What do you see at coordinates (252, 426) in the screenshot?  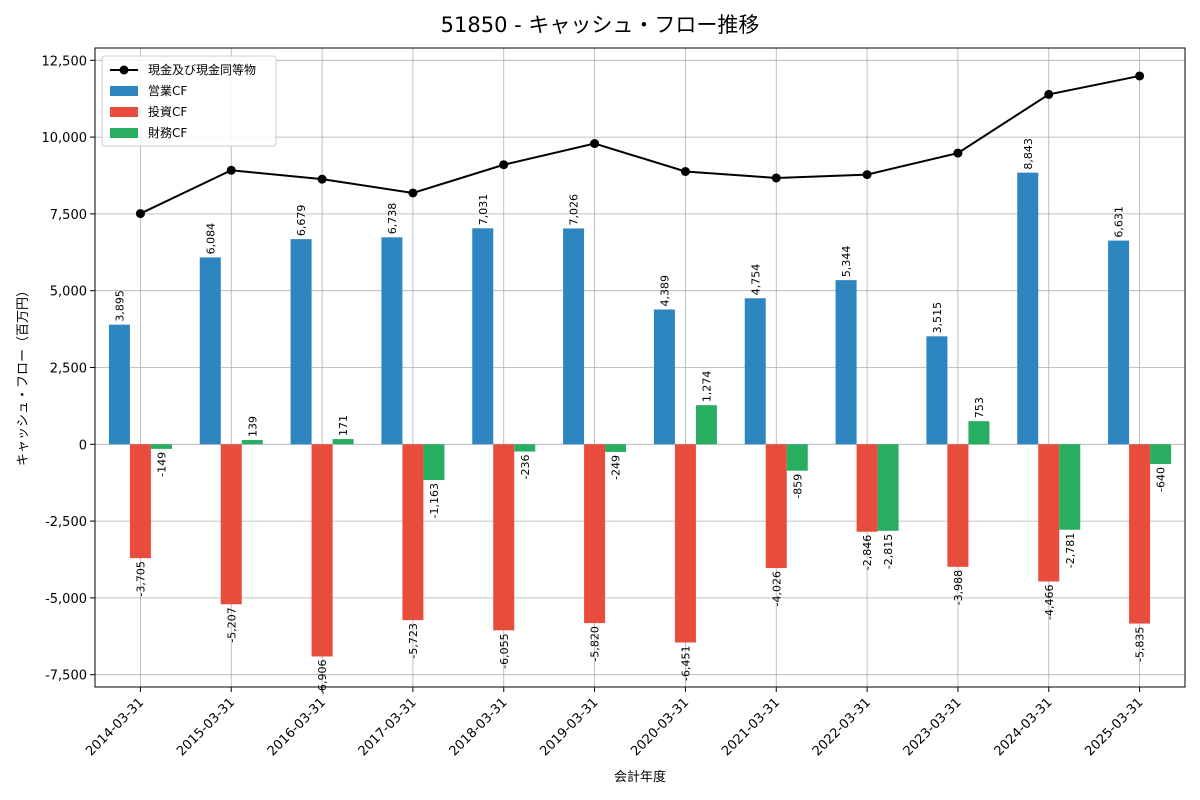 I see `bar-value-label: 139` at bounding box center [252, 426].